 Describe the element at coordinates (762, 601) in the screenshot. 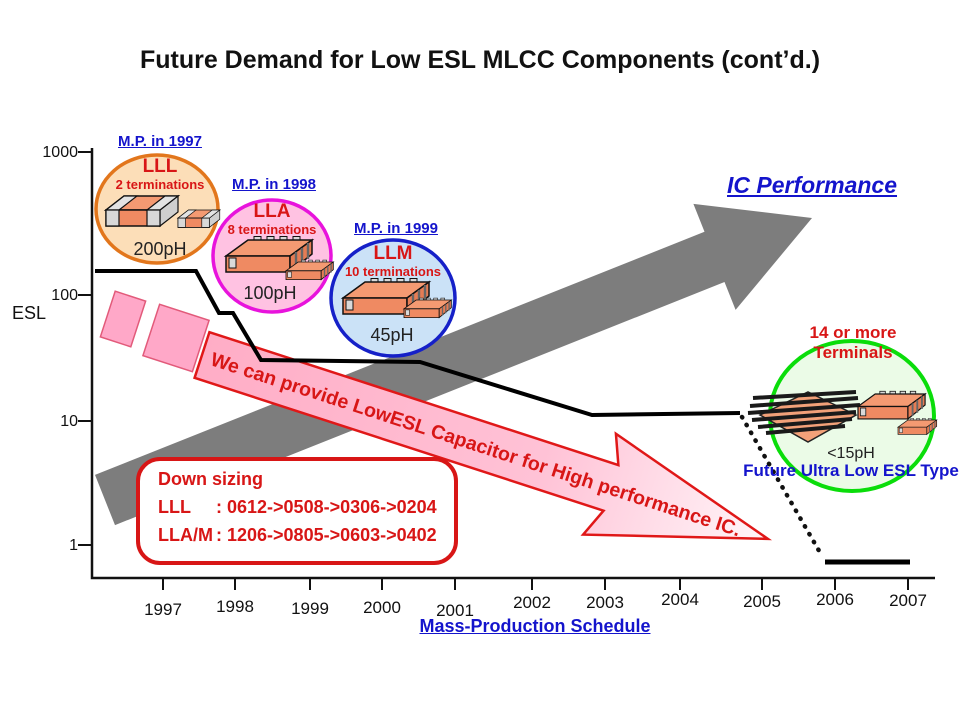

I see `x-tick-2005: 2005` at that location.